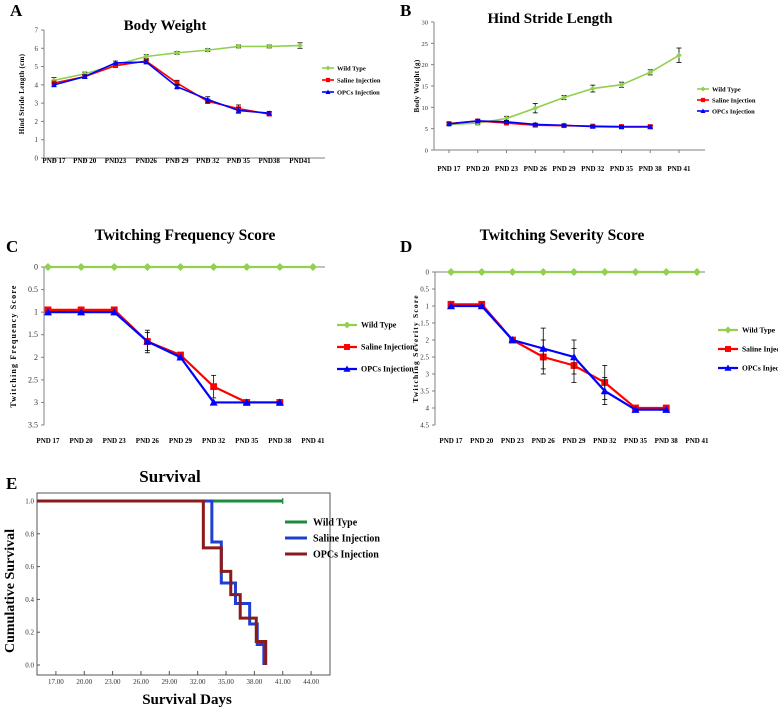 The height and width of the screenshot is (710, 778). I want to click on x-tick-label: PND 32, so click(593, 169).